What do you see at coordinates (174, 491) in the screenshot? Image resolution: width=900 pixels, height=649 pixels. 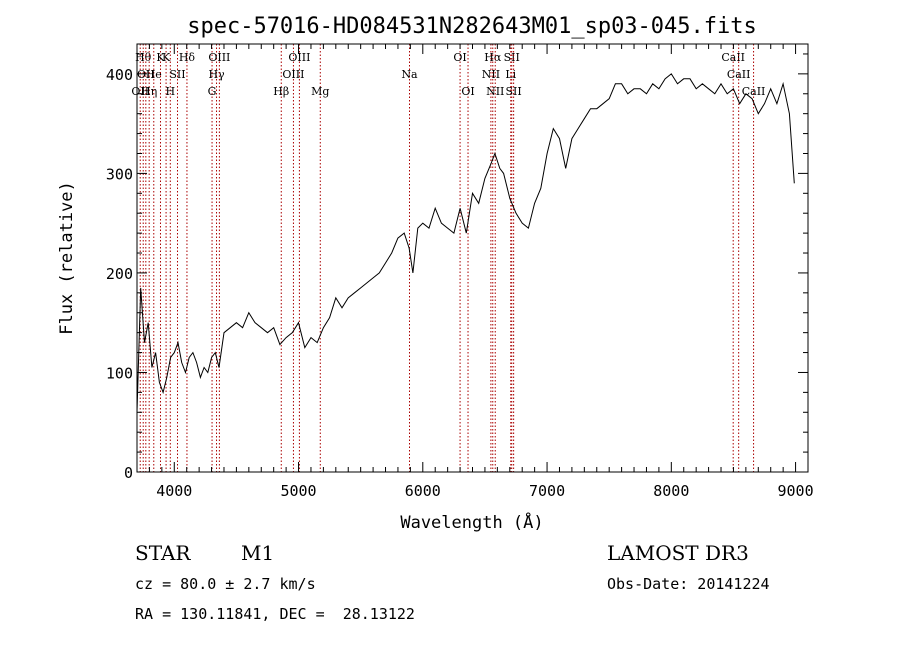 I see `x-tick-label-0: 4000` at bounding box center [174, 491].